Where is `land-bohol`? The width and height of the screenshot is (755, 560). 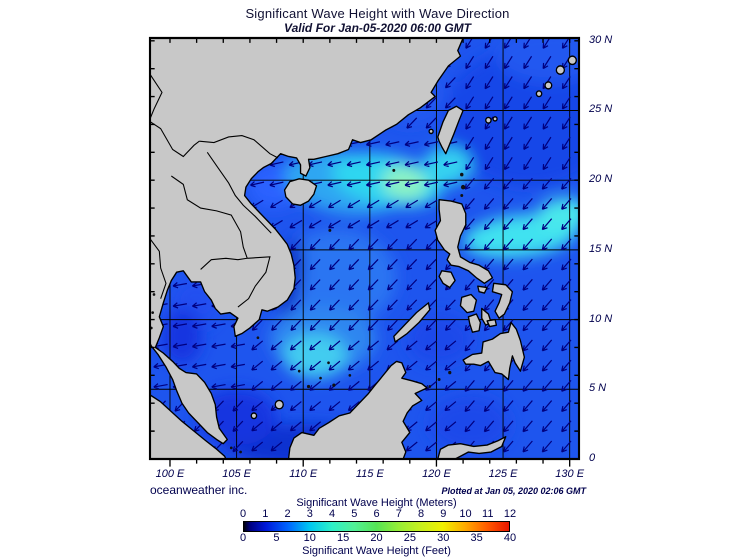
land-bohol is located at coordinates (492, 323).